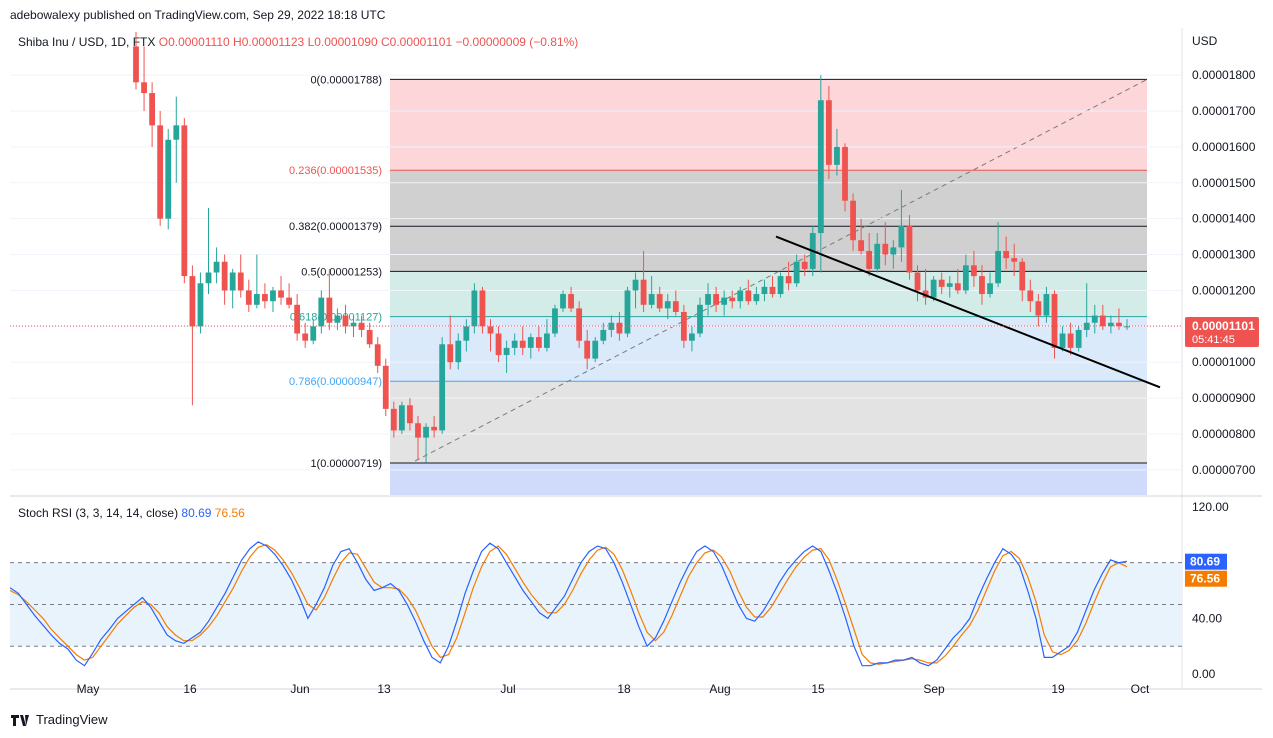 This screenshot has width=1273, height=738. Describe the element at coordinates (335, 382) in the screenshot. I see `fib-level-label: 0.786(0.00000947)` at that location.